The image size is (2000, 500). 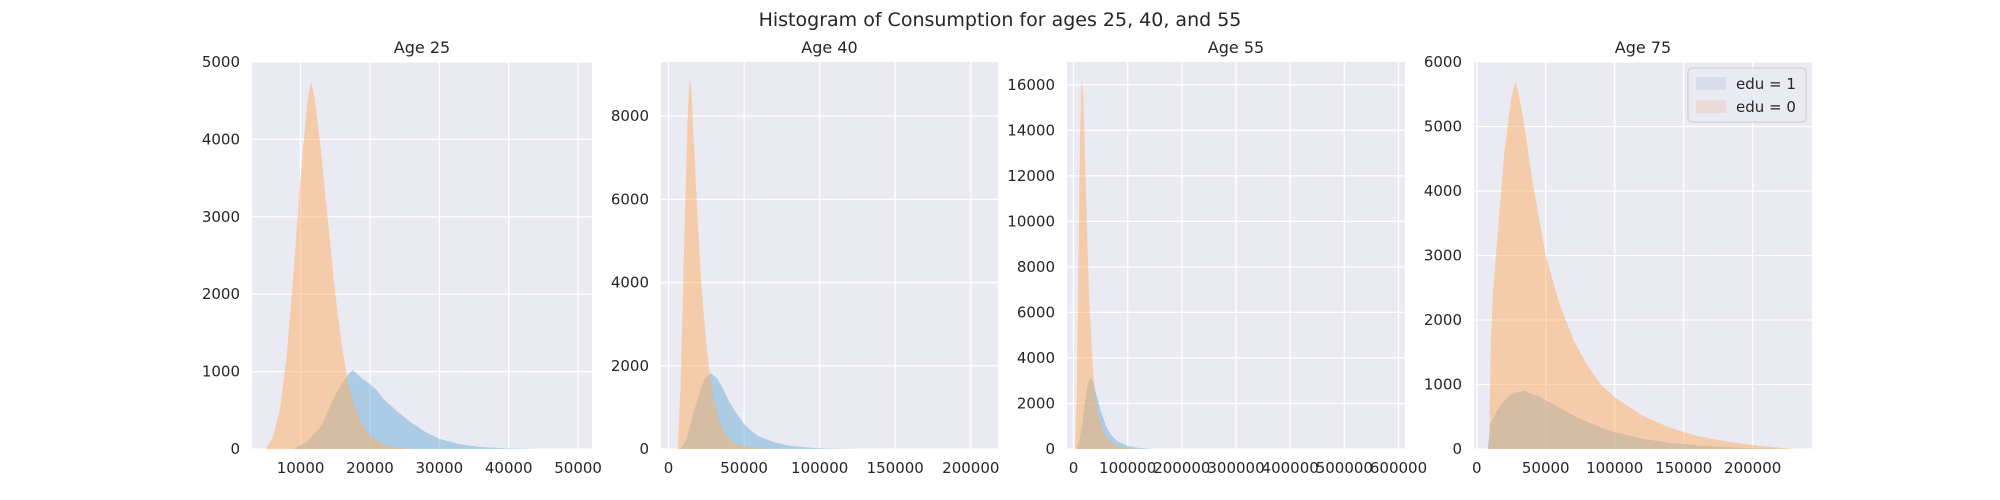 I want to click on x-tick-label: 300000, so click(x=1235, y=468).